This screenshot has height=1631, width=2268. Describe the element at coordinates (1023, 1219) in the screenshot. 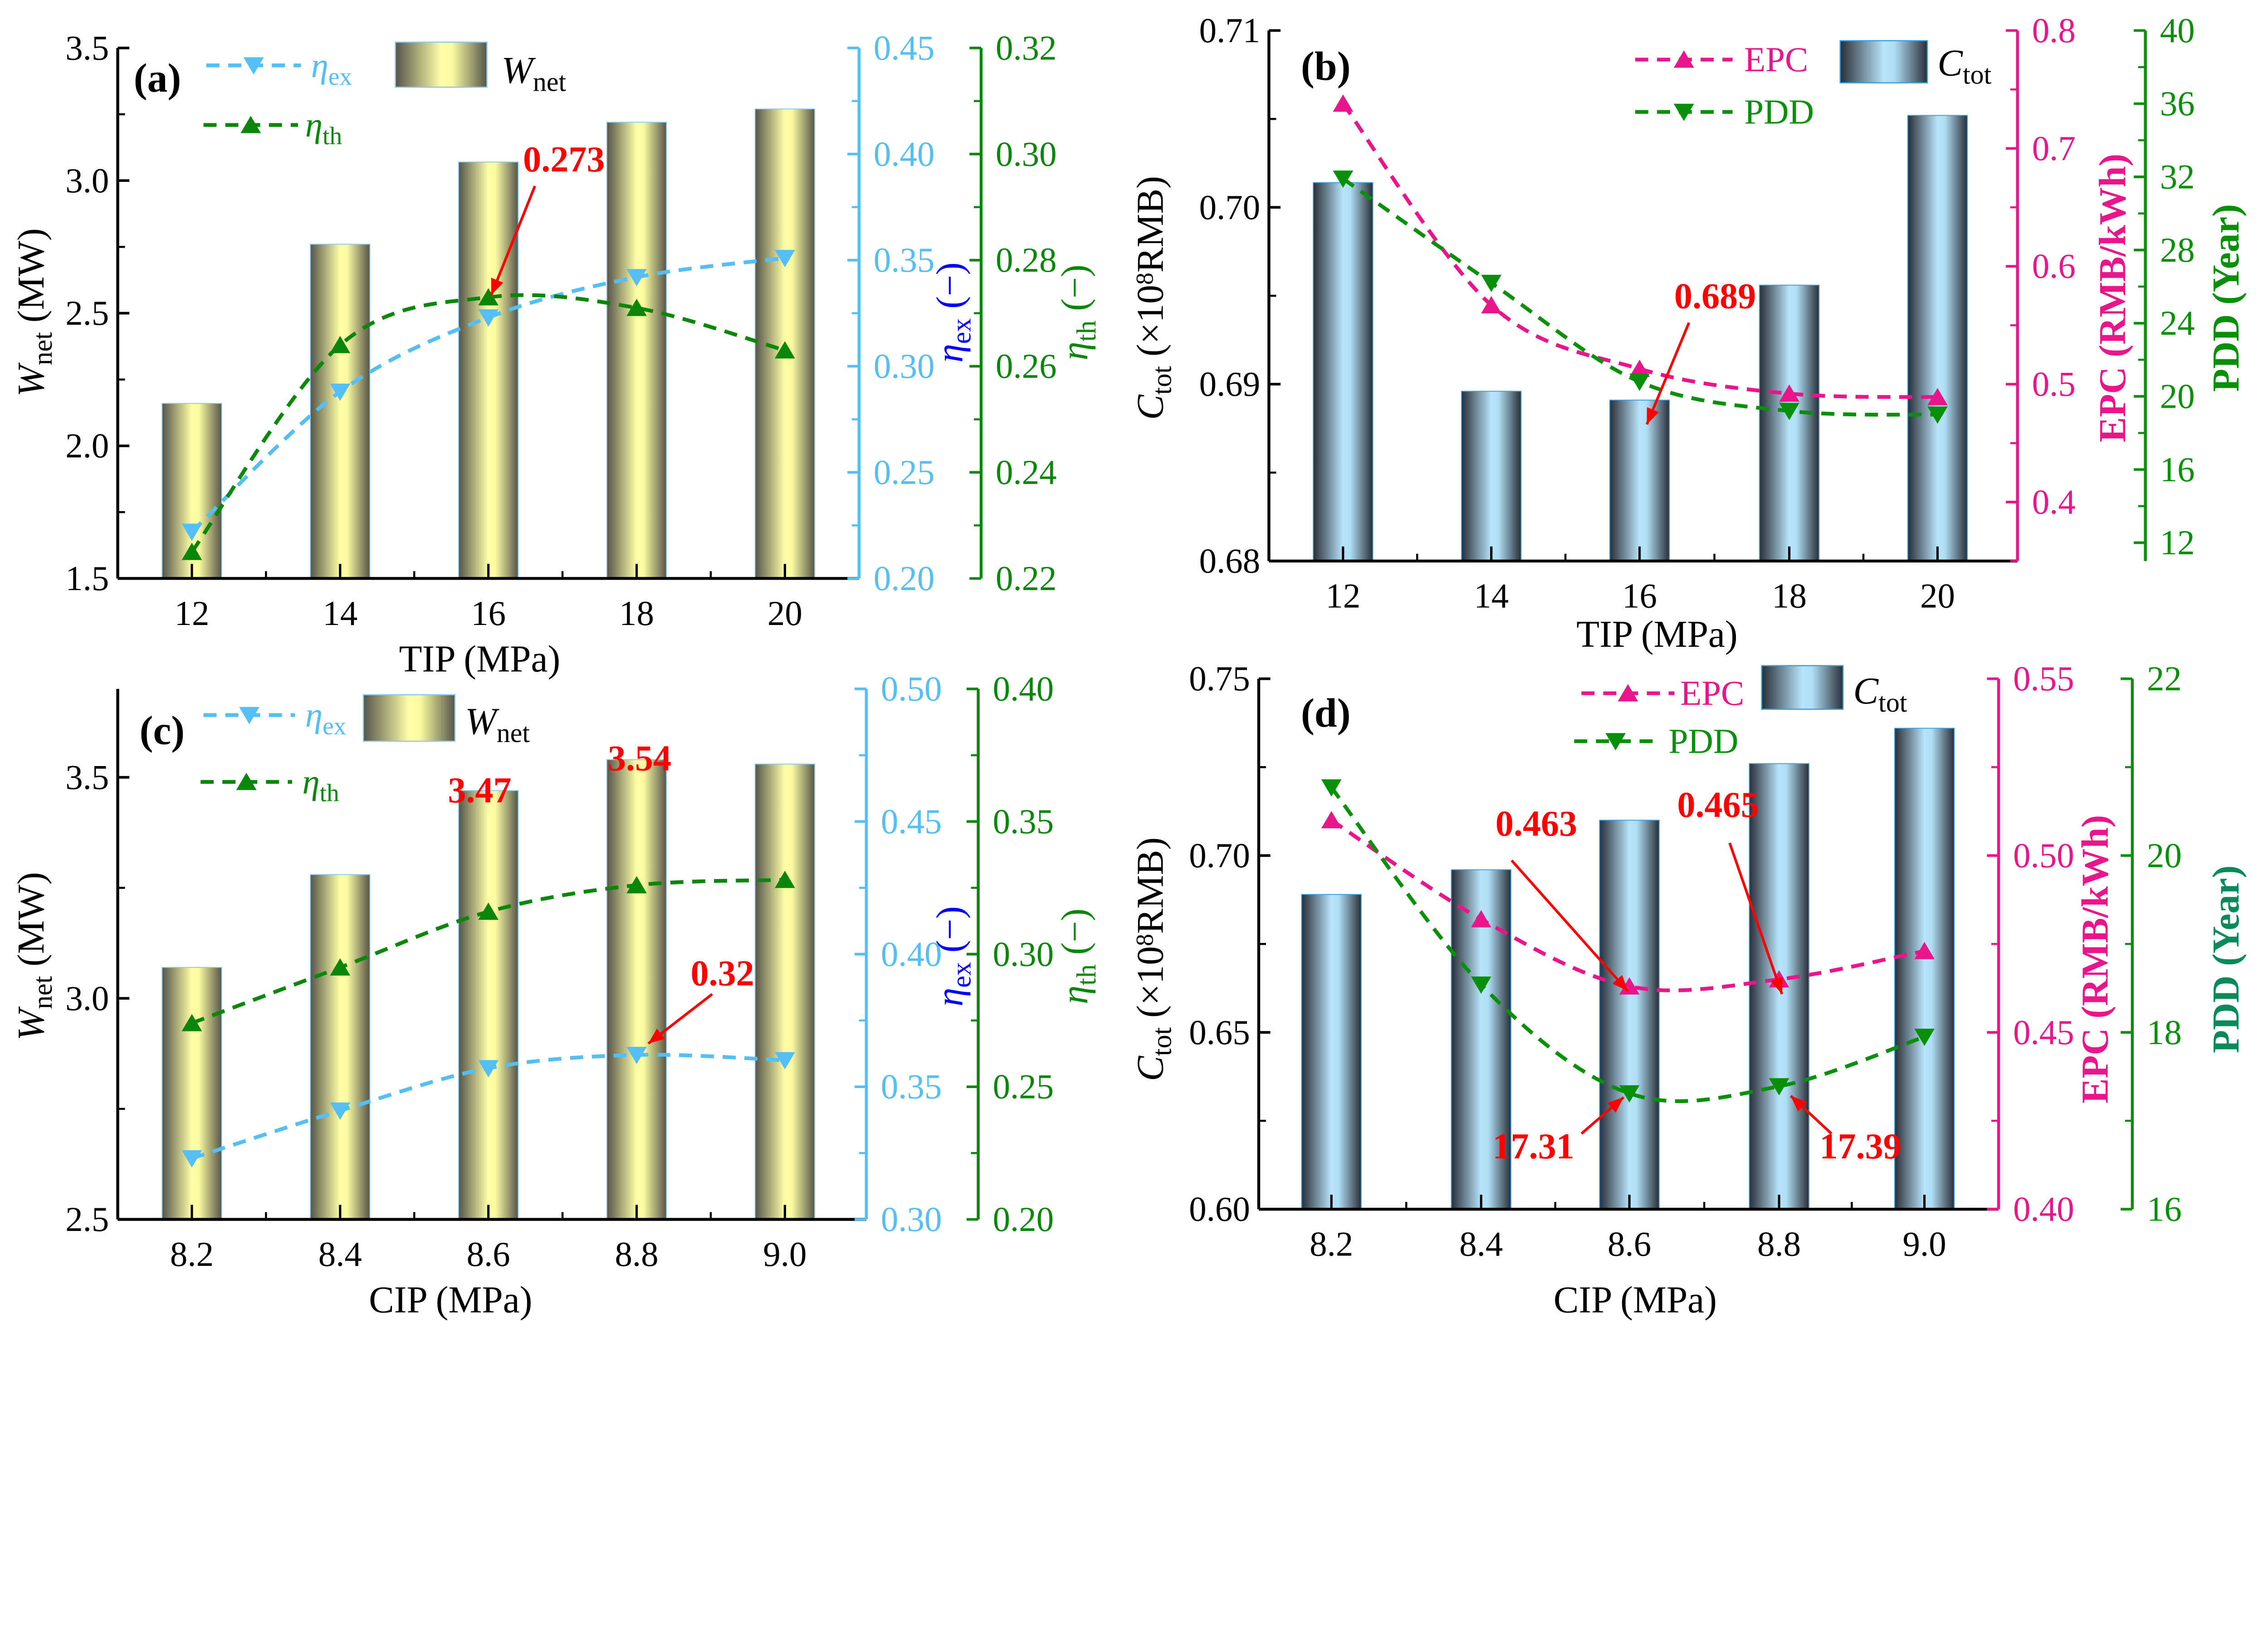

I see `y-tick-label-right2: 0.20` at that location.